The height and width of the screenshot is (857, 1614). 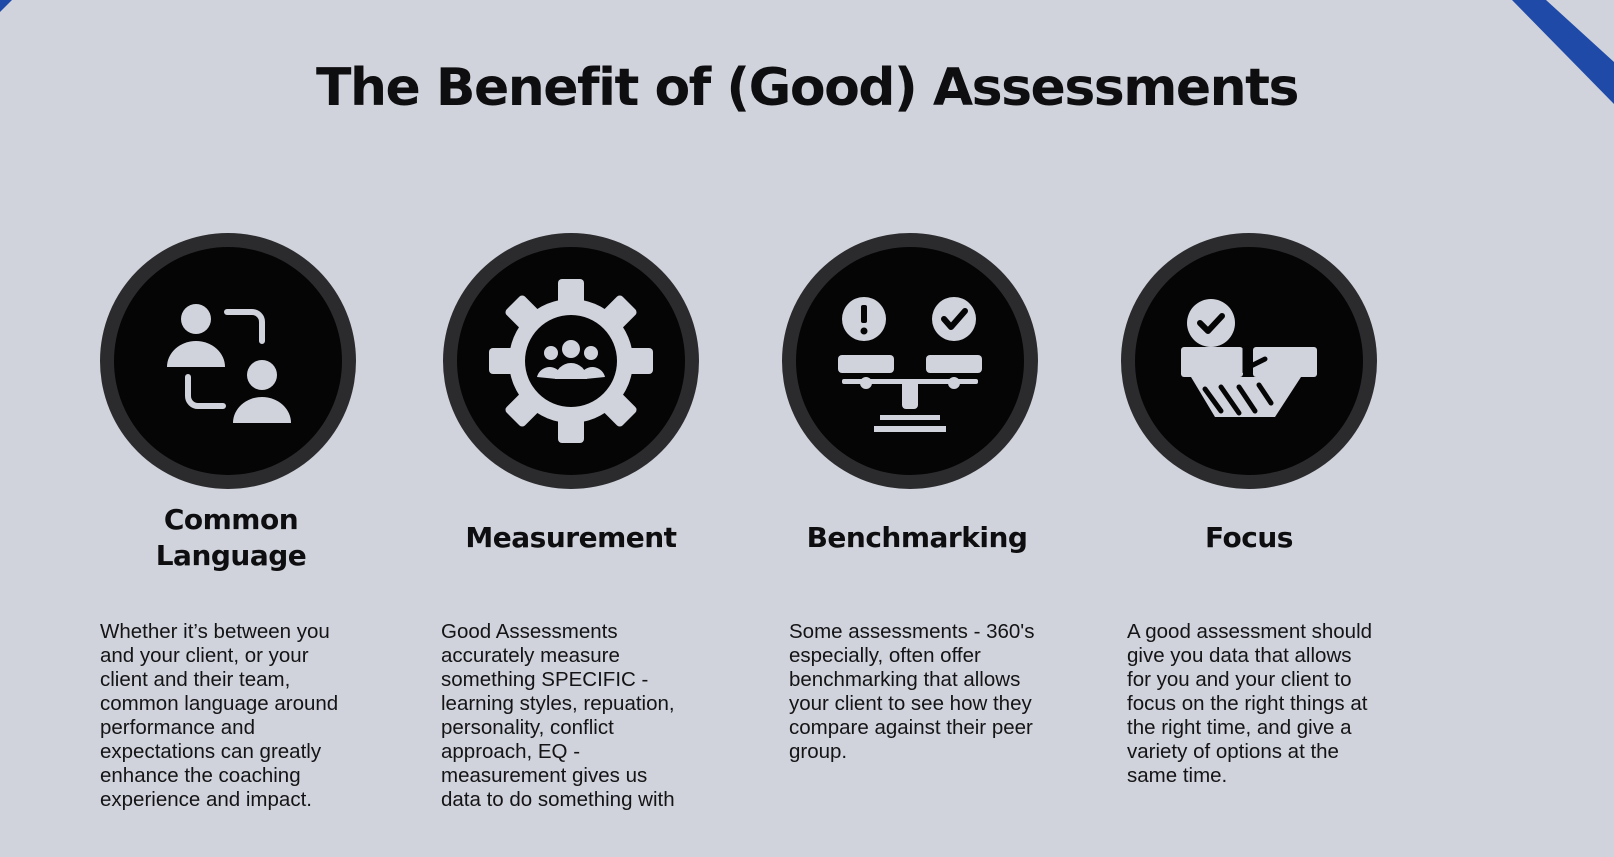 I want to click on card-heading-benchmarking: Benchmarking, so click(x=917, y=537).